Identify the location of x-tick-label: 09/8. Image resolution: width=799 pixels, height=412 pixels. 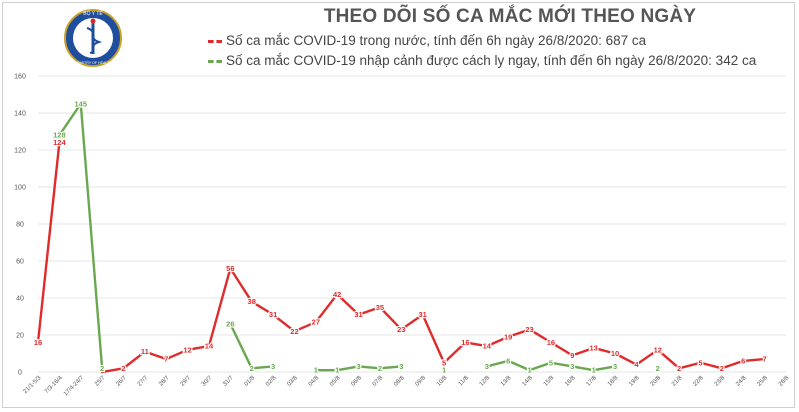
(421, 381).